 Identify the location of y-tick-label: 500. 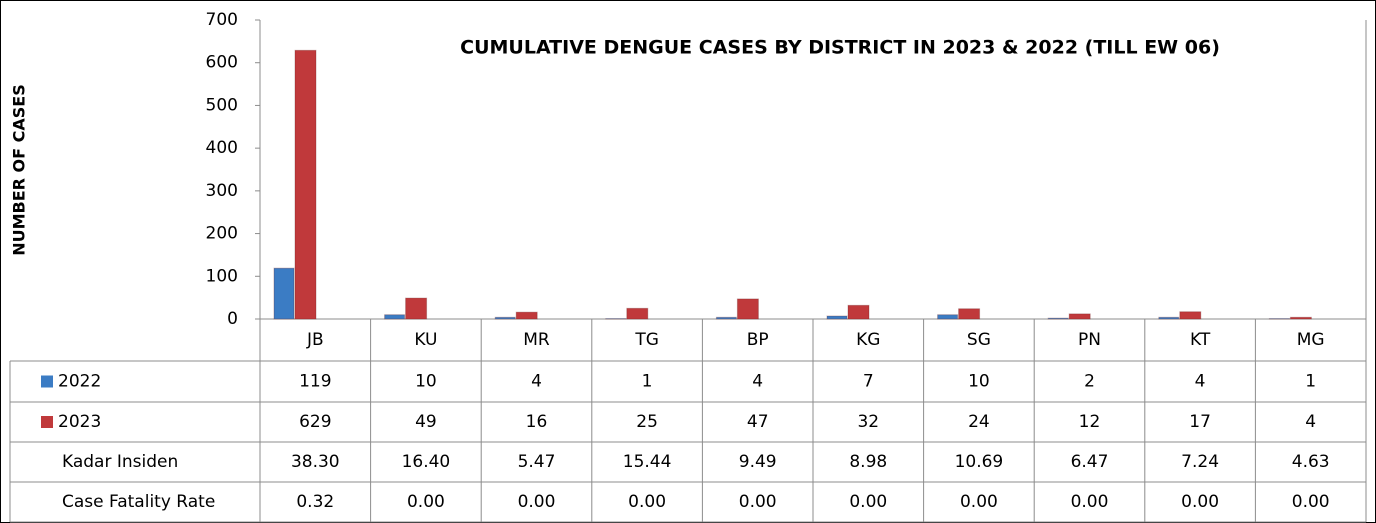
(222, 105).